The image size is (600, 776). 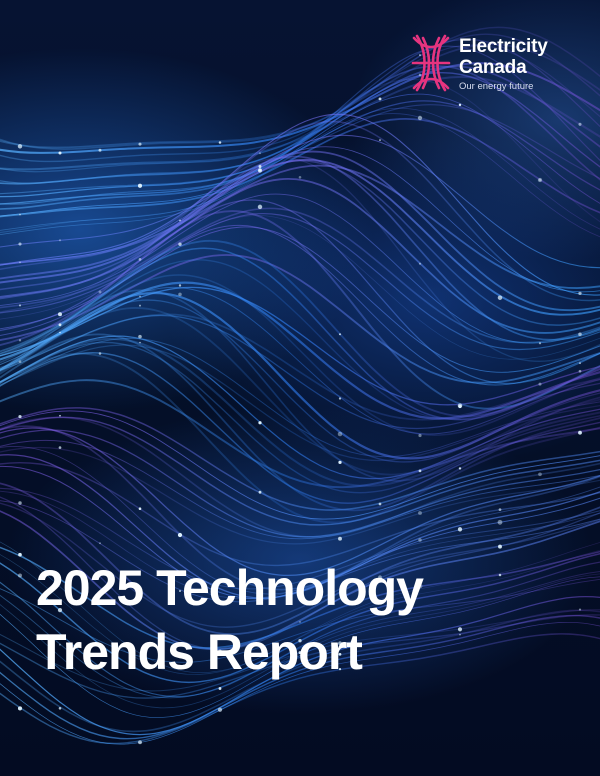 What do you see at coordinates (431, 63) in the screenshot?
I see `logo-mark-icon` at bounding box center [431, 63].